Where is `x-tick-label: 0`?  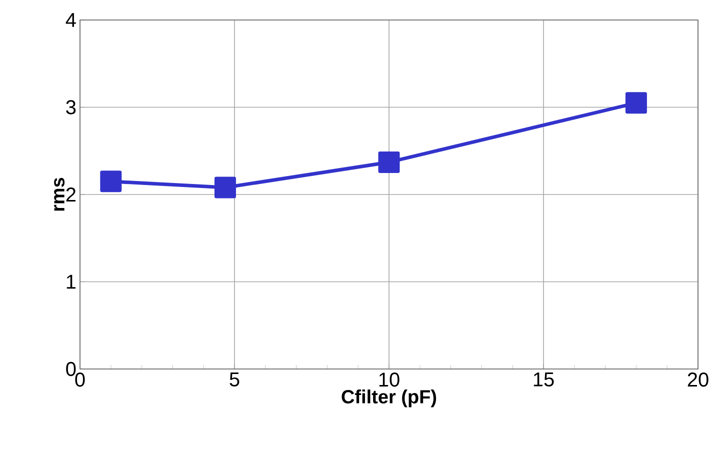 x-tick-label: 0 is located at coordinates (80, 379).